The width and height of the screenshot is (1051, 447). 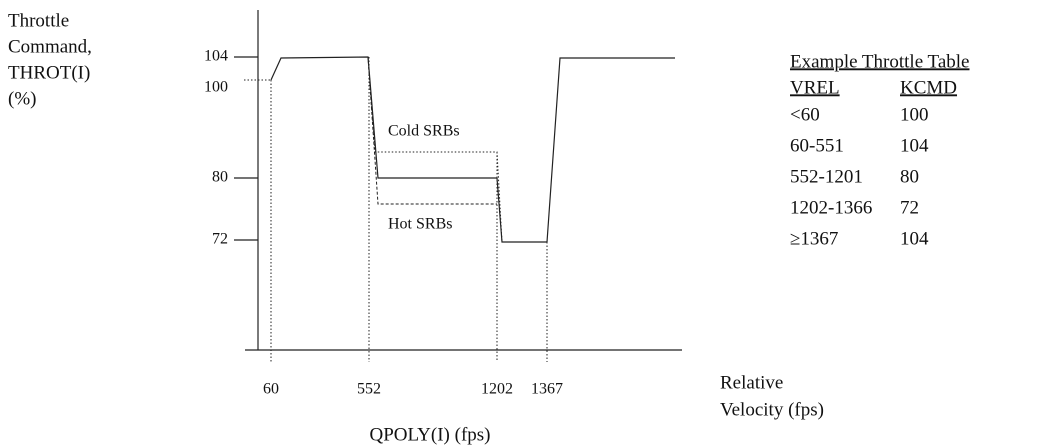 I want to click on x-tick-label: 60, so click(x=271, y=389).